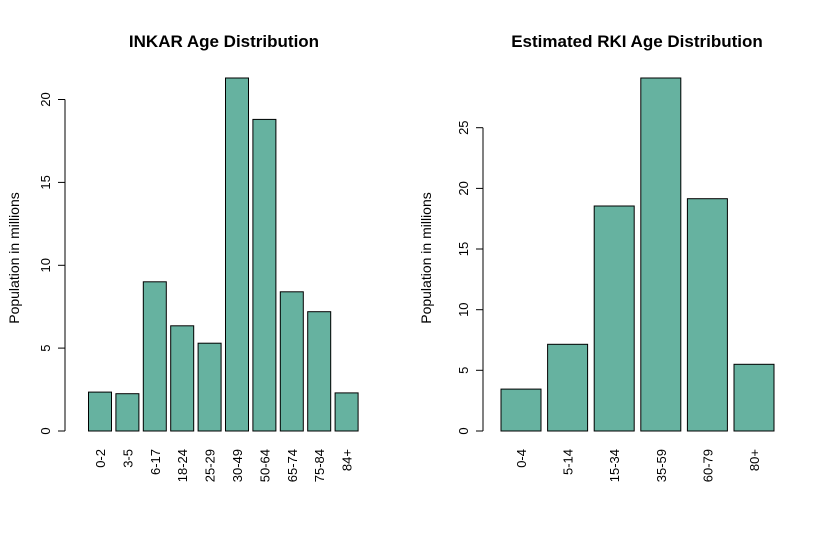  I want to click on x-tick-label: 80+, so click(754, 460).